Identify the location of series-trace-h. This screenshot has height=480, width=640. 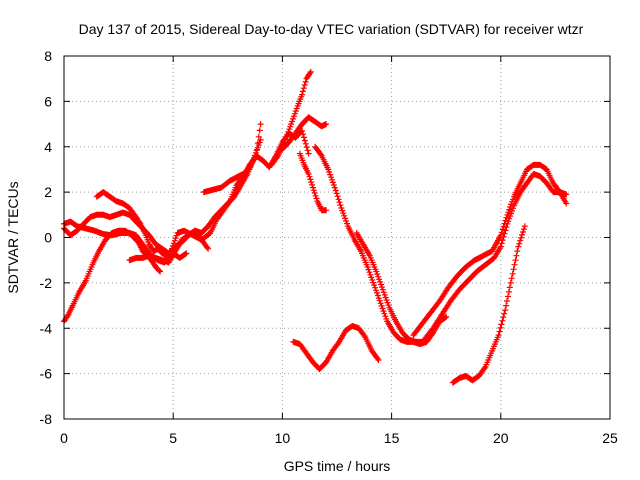
(304, 133).